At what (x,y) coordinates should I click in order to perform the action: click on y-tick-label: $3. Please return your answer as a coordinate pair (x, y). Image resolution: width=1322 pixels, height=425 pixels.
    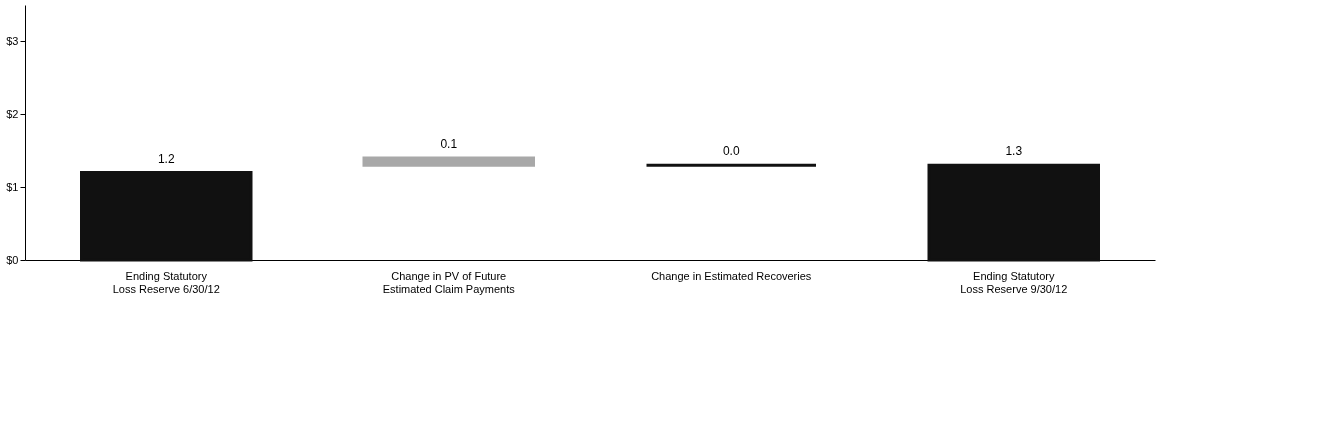
    Looking at the image, I should click on (12, 40).